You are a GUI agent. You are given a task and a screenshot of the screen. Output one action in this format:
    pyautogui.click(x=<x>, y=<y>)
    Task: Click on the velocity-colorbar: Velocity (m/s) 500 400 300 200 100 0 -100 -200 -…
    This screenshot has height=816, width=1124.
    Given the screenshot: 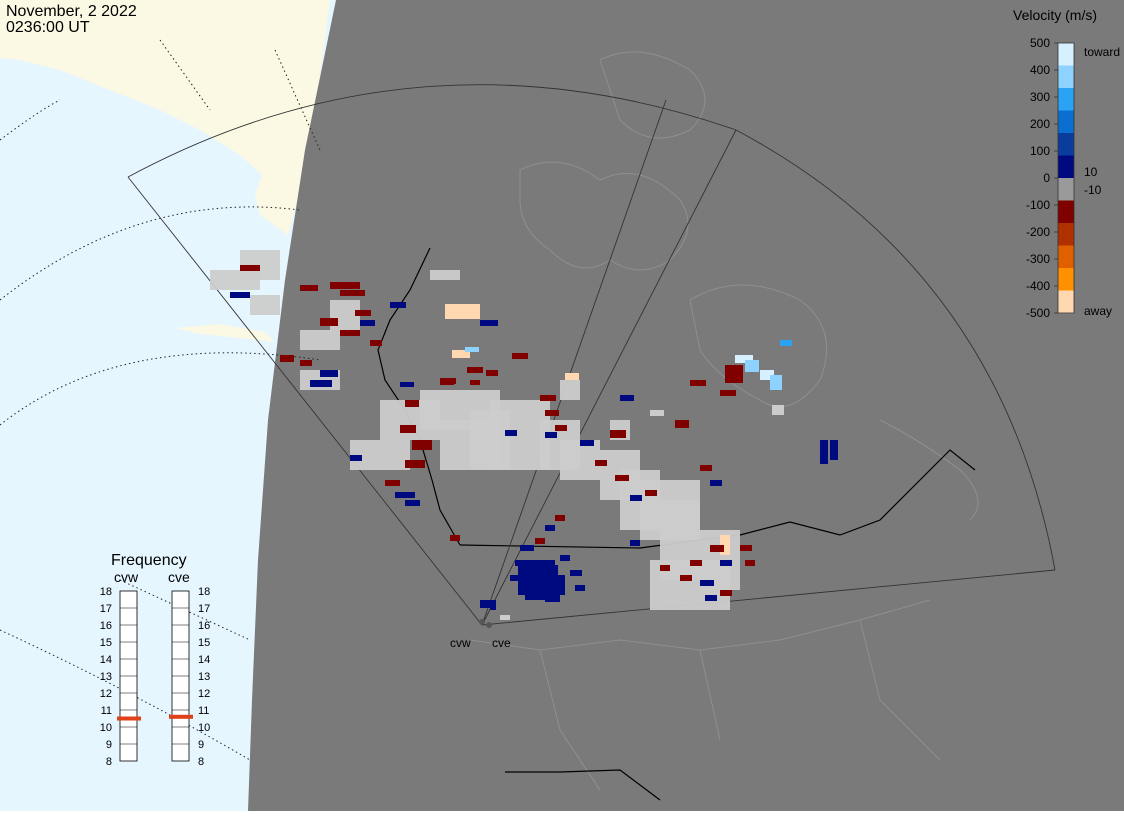 What is the action you would take?
    pyautogui.click(x=1066, y=163)
    